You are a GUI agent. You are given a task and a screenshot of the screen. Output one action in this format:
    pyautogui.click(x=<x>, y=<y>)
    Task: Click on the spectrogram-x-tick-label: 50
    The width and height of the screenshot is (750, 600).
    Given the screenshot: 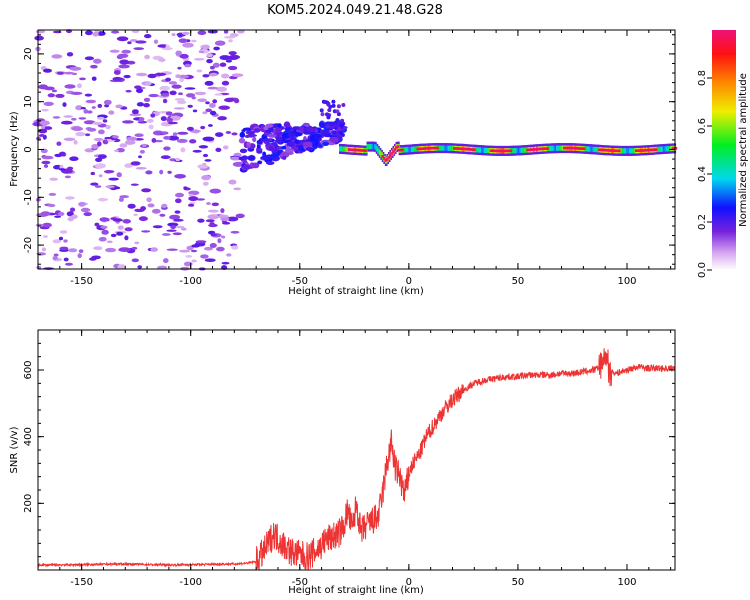 What is the action you would take?
    pyautogui.click(x=518, y=281)
    